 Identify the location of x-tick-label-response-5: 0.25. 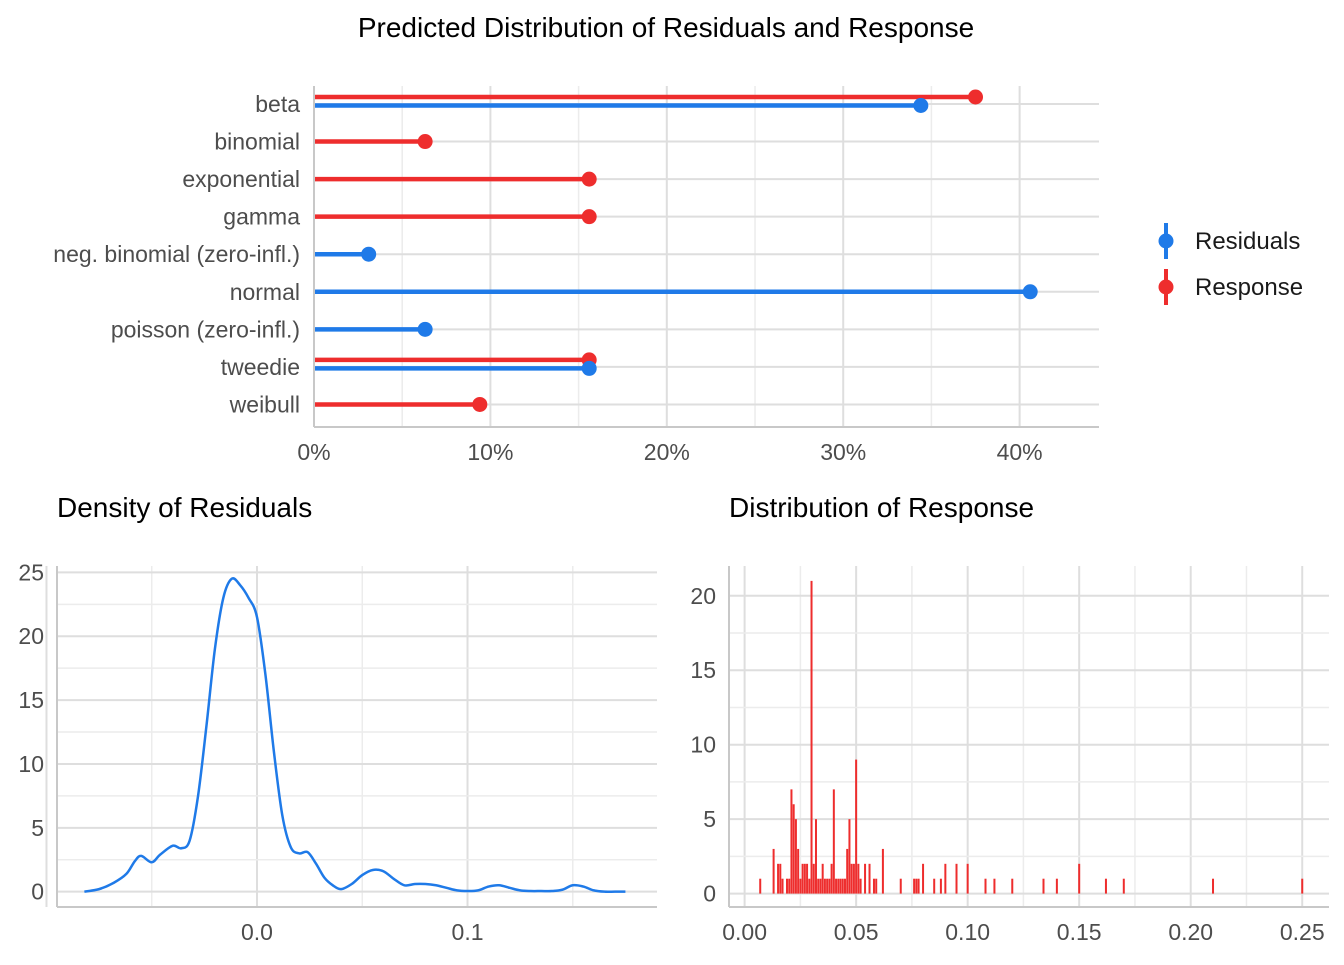
(1302, 932).